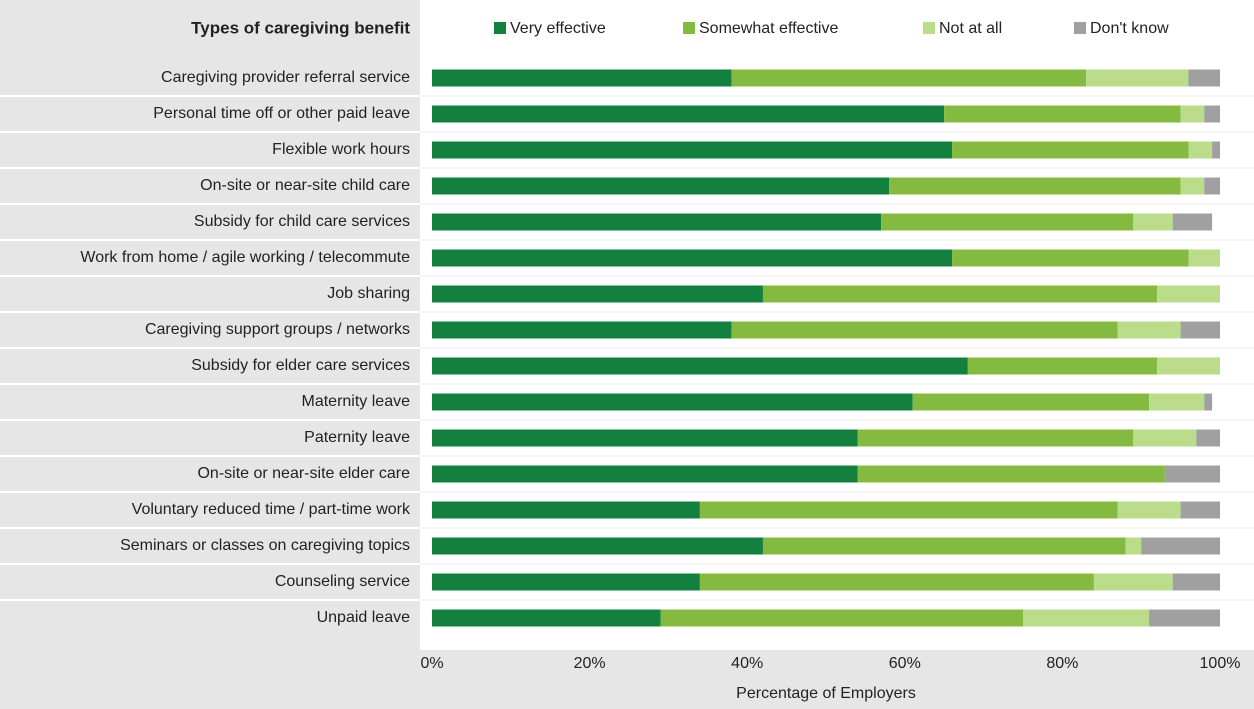  I want to click on y-tick-label: Subsidy for child care services, so click(302, 221).